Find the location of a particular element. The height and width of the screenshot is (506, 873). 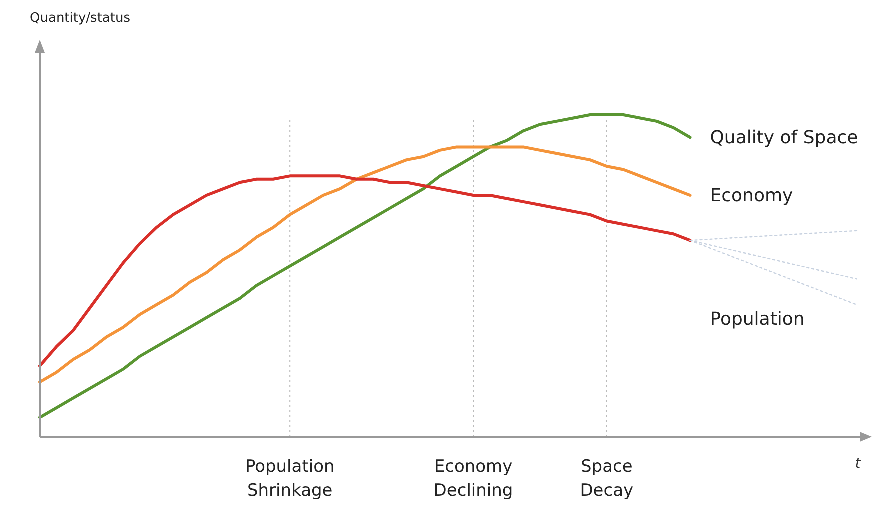

x-tick-label: Economy Declining is located at coordinates (474, 479).